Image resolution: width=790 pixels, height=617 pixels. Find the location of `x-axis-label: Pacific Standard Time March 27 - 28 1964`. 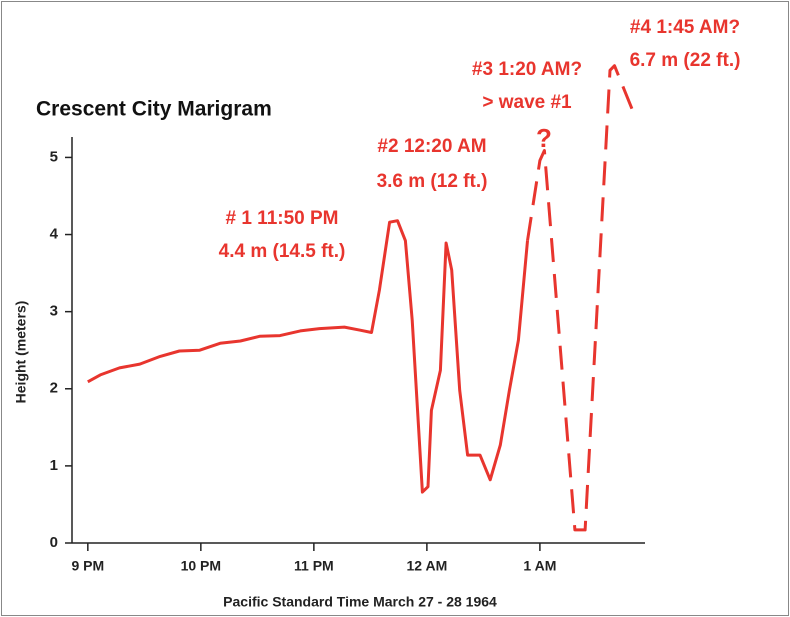

x-axis-label: Pacific Standard Time March 27 - 28 1964 is located at coordinates (360, 602).